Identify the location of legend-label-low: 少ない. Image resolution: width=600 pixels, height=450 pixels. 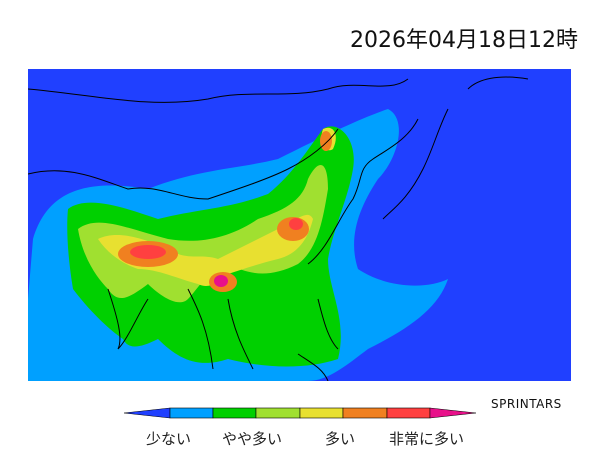
(169, 439).